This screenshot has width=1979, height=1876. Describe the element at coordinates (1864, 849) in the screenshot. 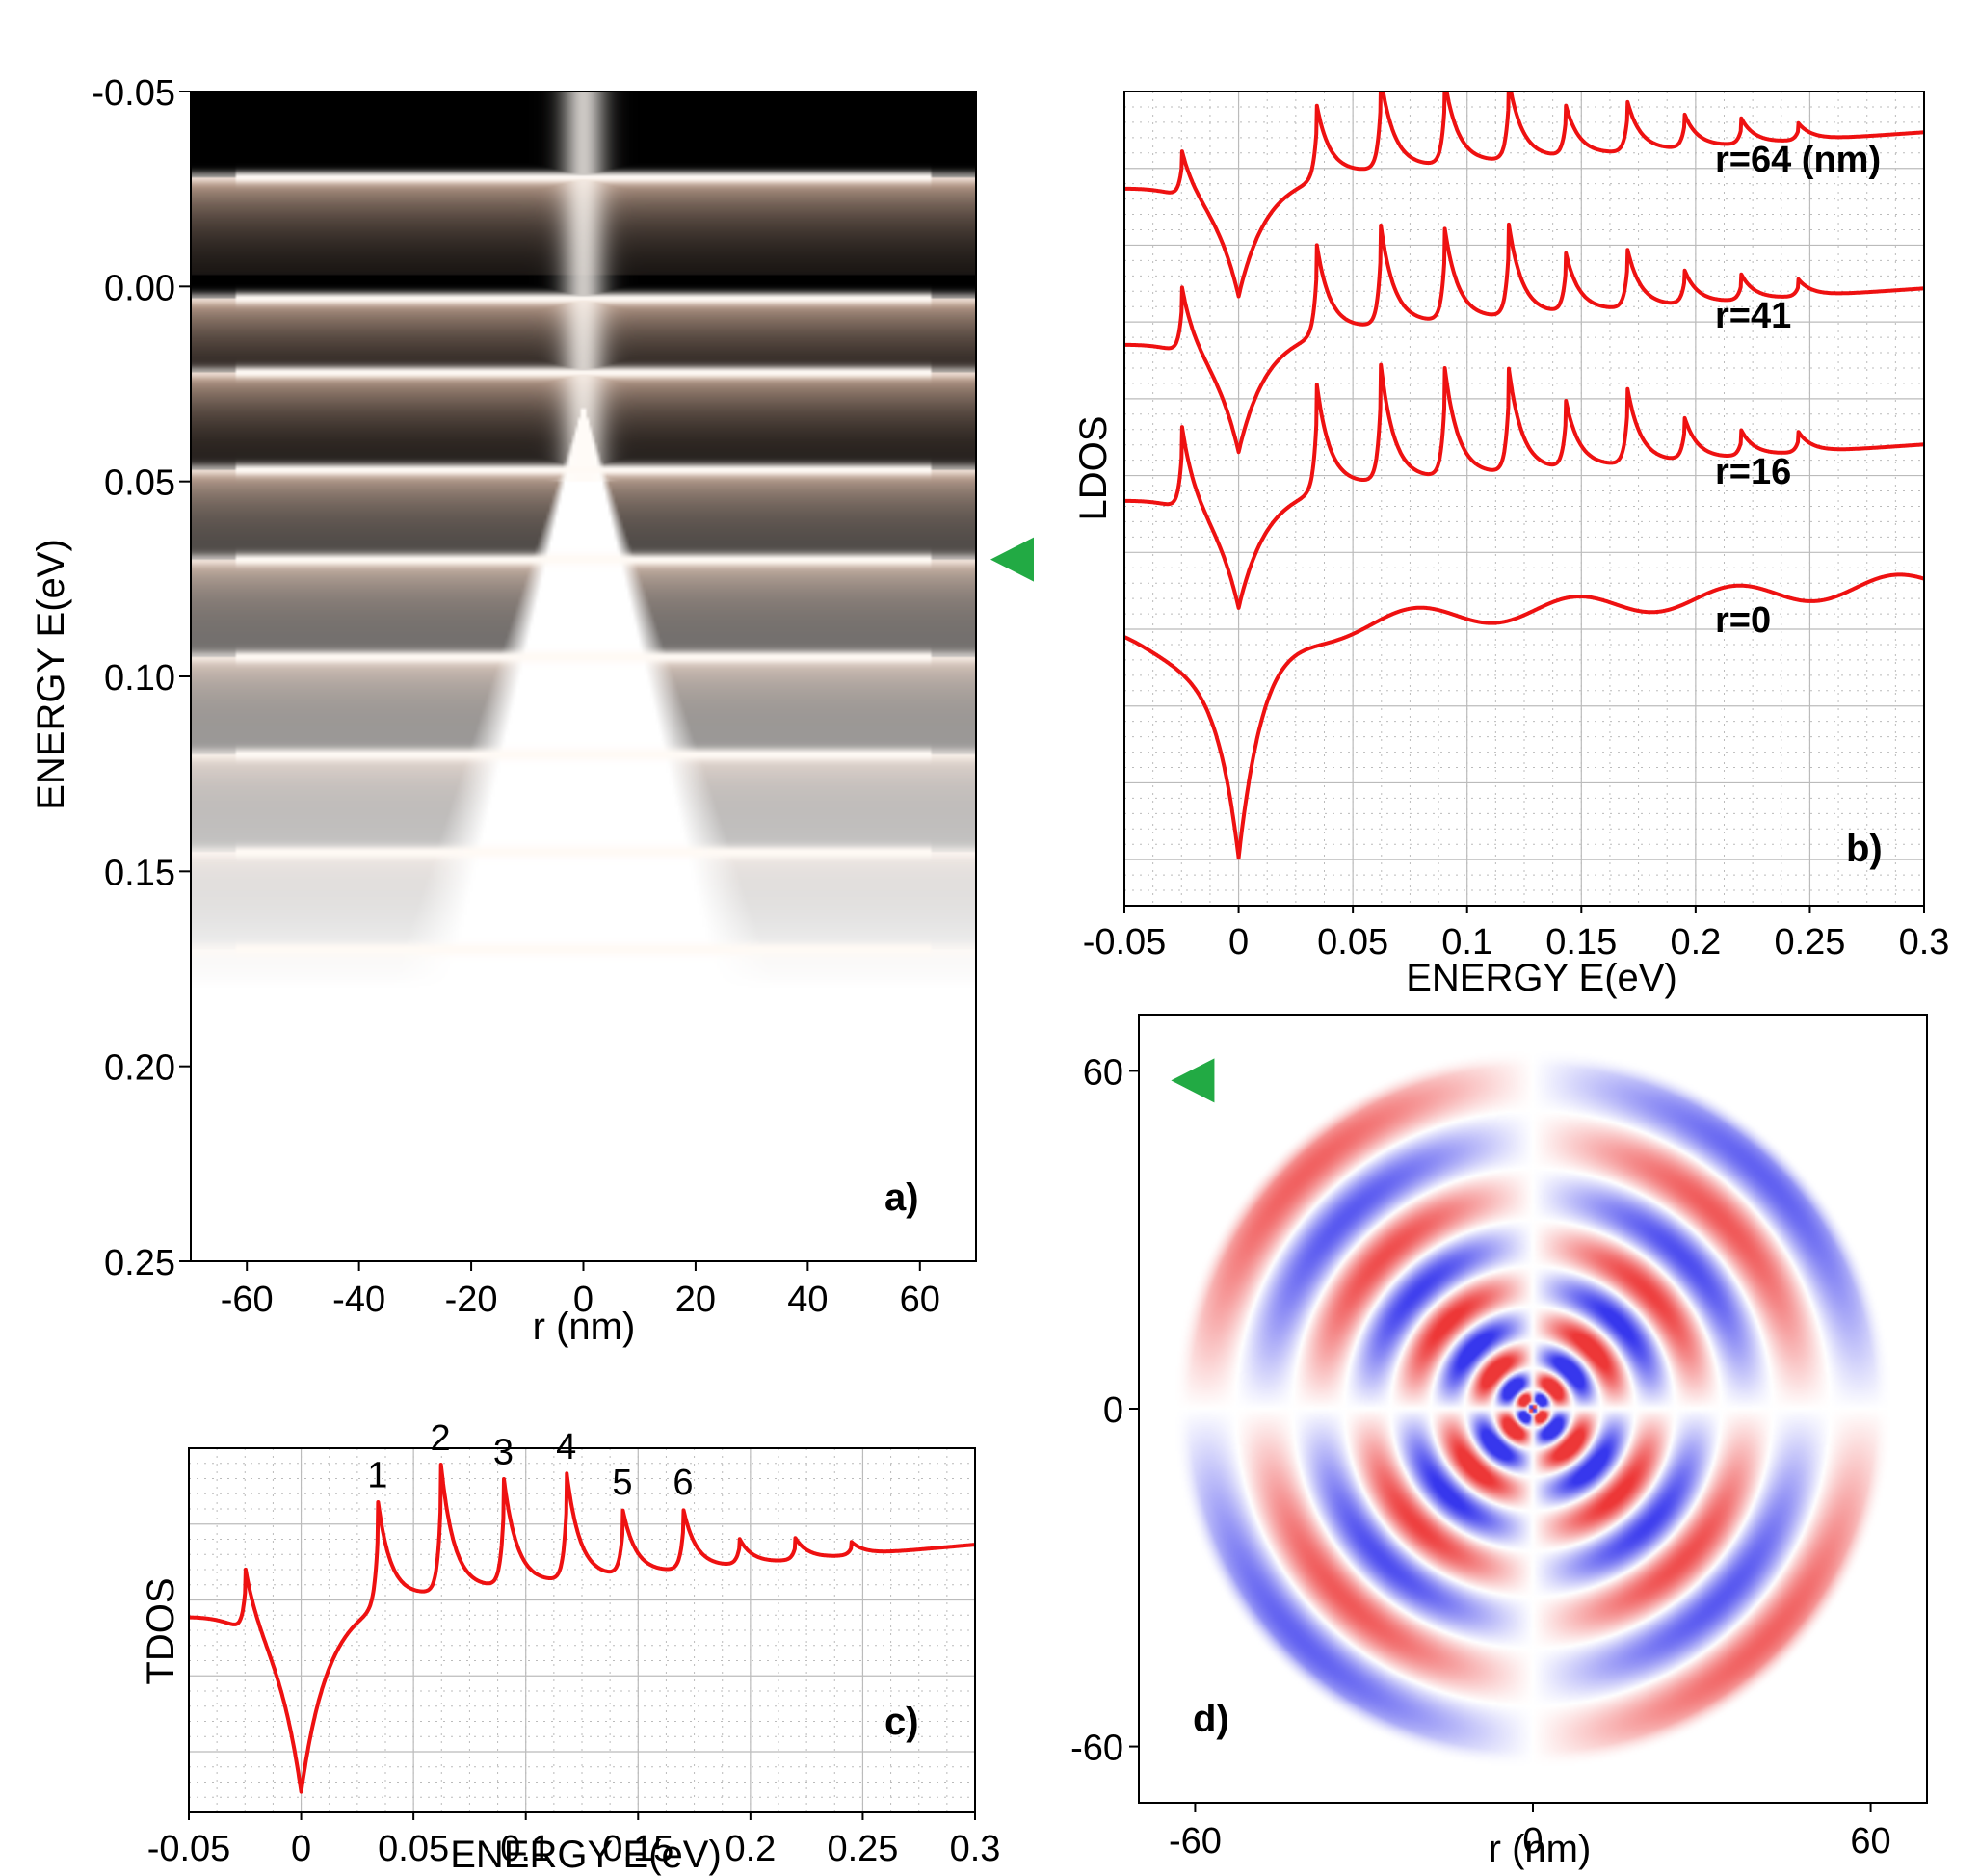

I see `panel-label-b: b)` at that location.